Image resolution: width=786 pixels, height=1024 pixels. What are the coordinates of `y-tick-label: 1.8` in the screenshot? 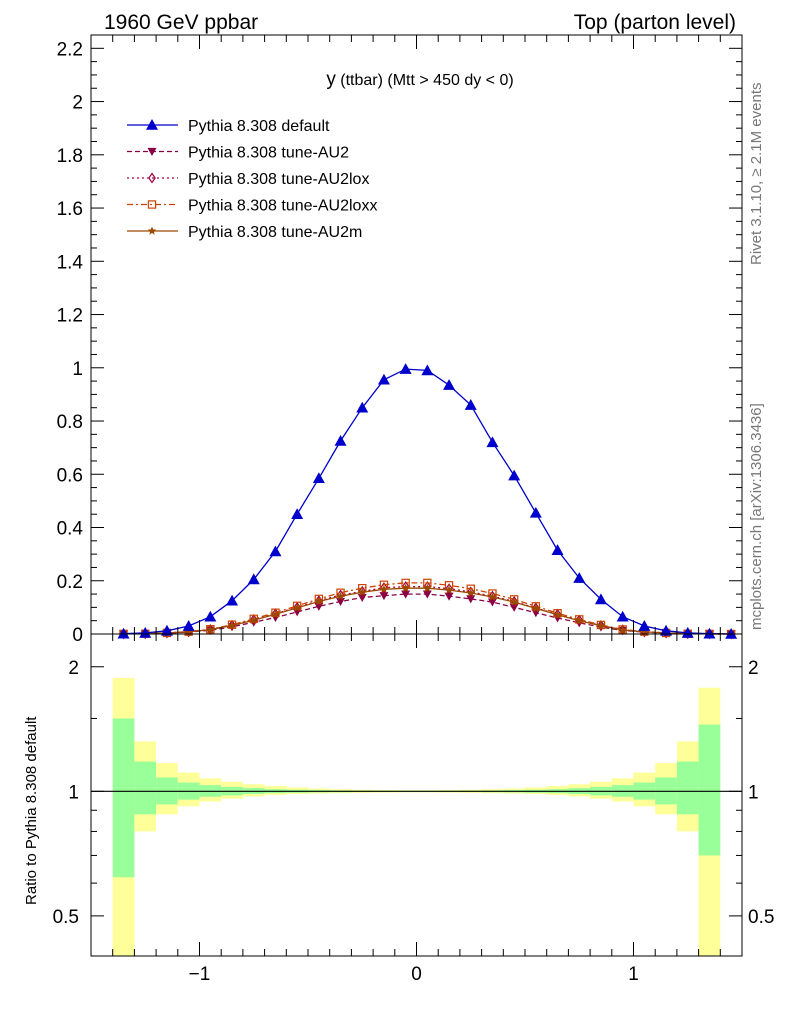 It's located at (70, 156).